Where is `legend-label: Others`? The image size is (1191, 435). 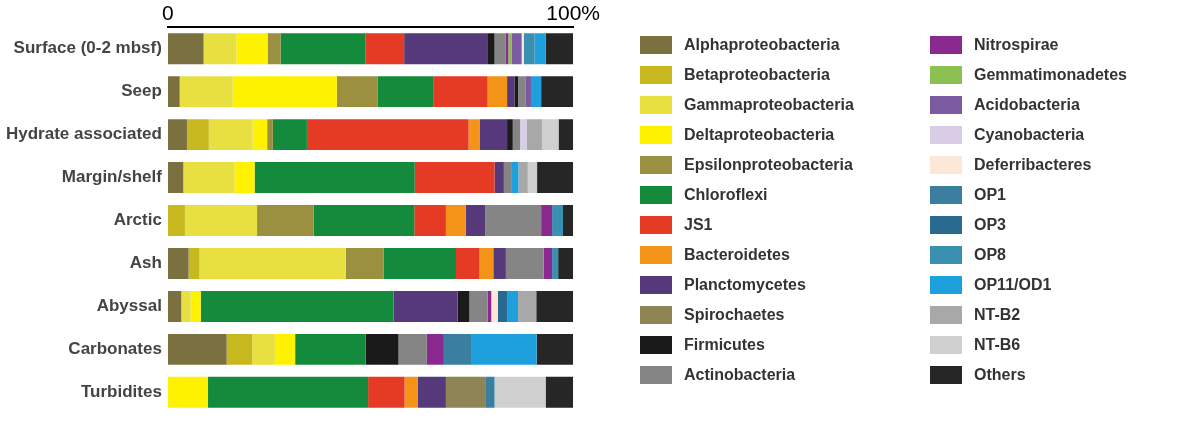 legend-label: Others is located at coordinates (1000, 375).